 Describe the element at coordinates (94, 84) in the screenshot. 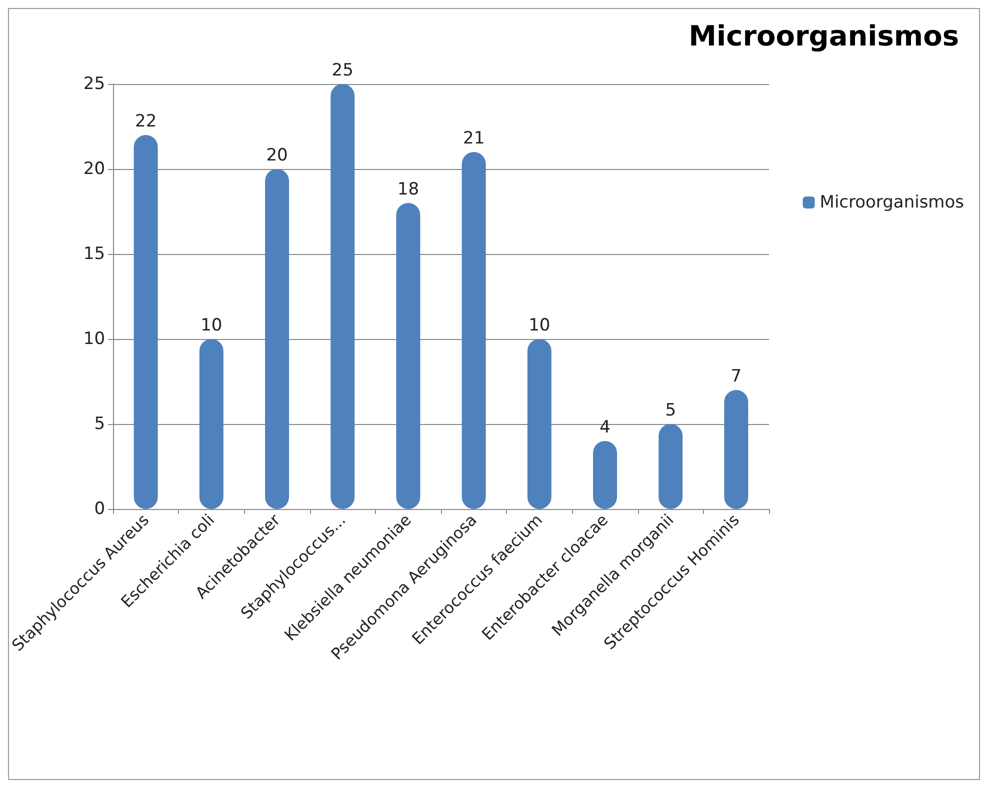

I see `y-tick-label: 25` at that location.